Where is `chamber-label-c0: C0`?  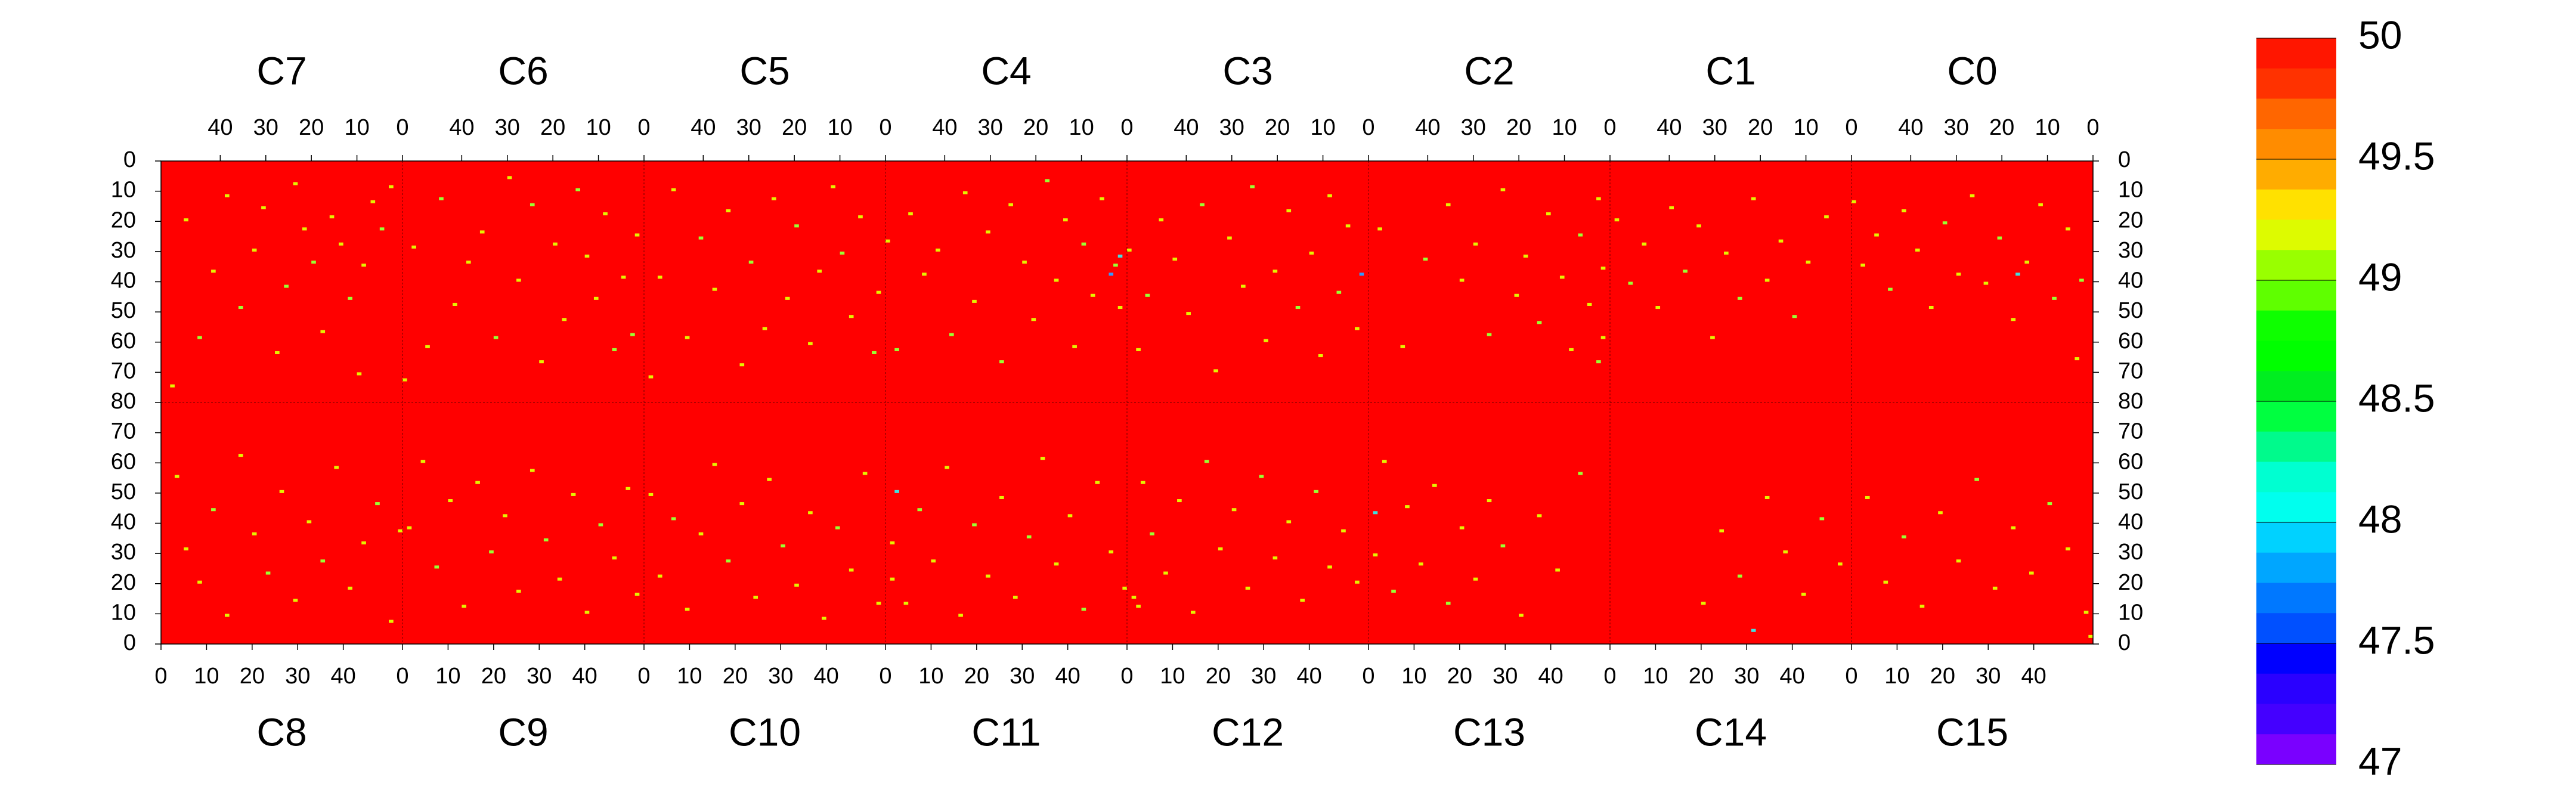 chamber-label-c0: C0 is located at coordinates (1972, 70).